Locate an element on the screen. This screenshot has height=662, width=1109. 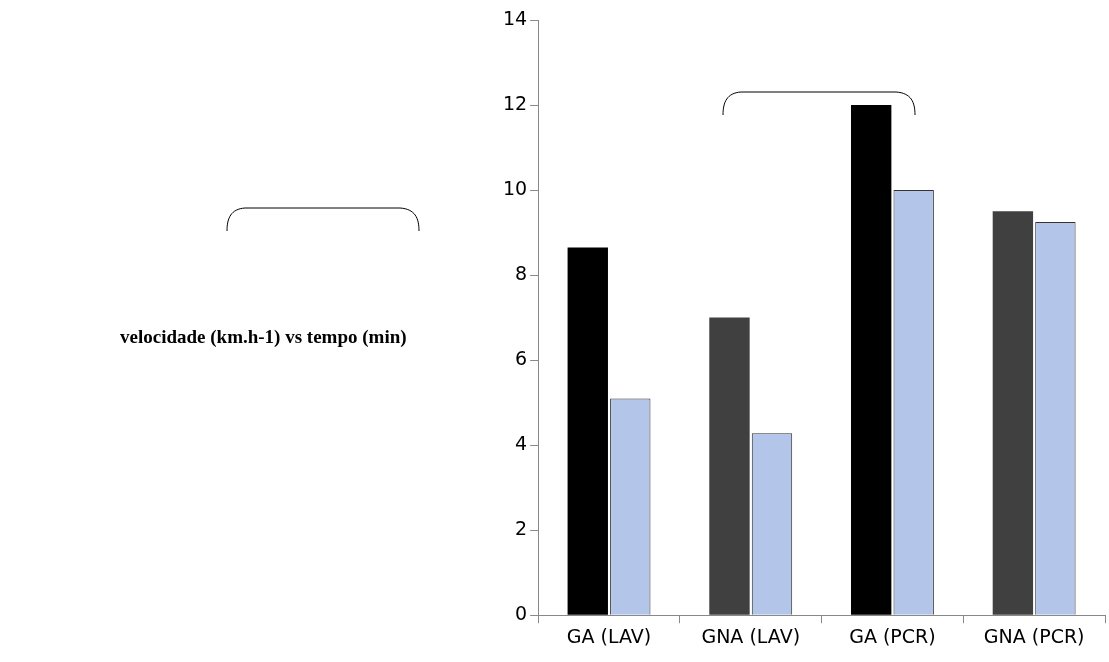
y-tick-label: 10 is located at coordinates (515, 187).